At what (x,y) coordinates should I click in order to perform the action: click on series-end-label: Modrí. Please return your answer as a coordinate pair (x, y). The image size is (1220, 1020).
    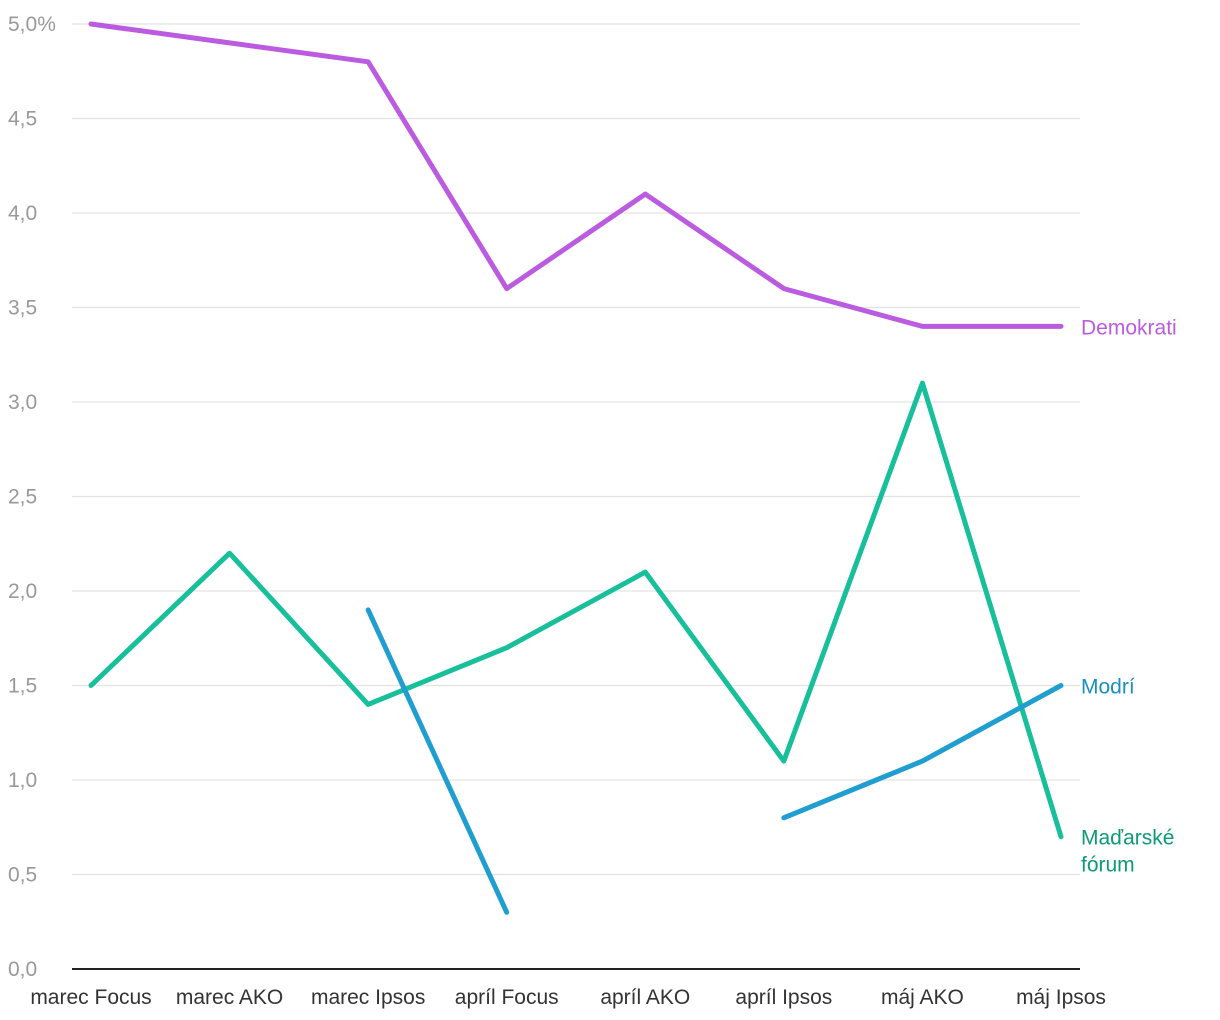
    Looking at the image, I should click on (1108, 687).